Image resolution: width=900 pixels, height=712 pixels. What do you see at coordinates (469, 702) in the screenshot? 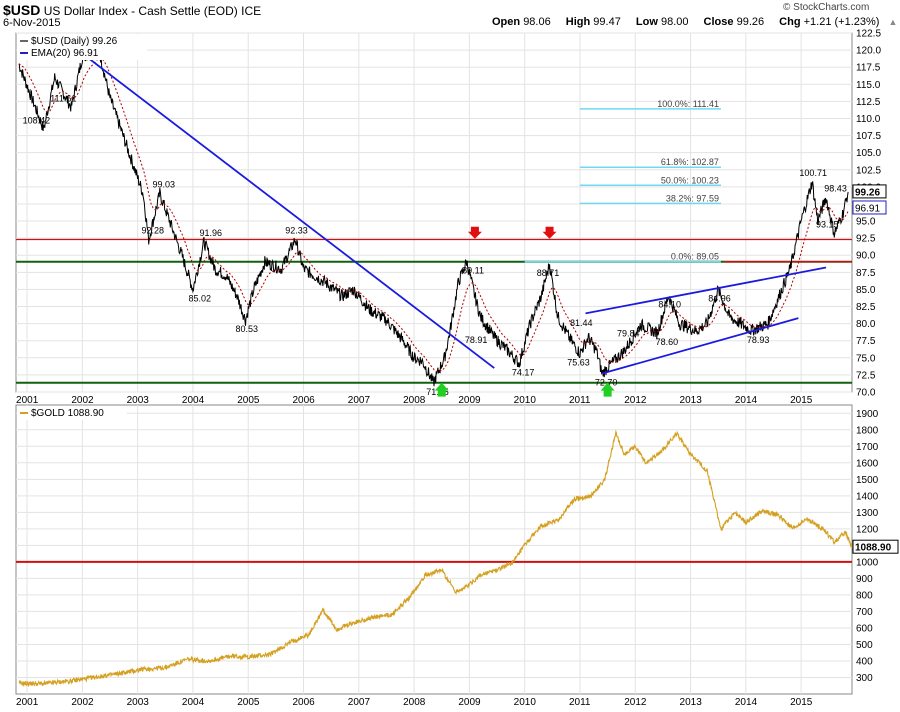
I see `gold-x-tick-label: 2009` at bounding box center [469, 702].